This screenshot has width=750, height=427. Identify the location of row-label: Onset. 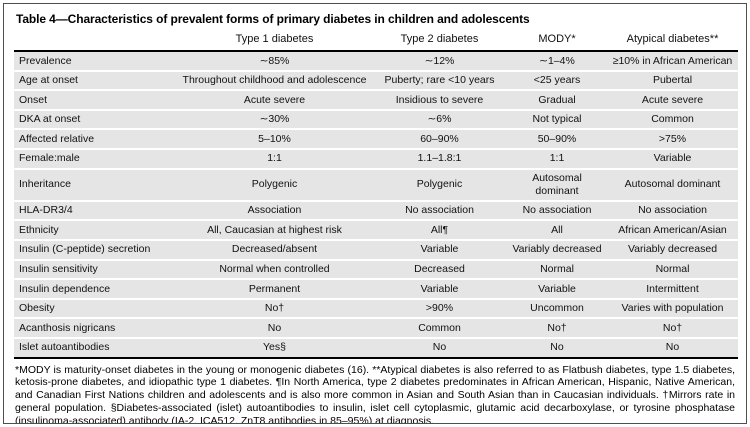
(95, 100).